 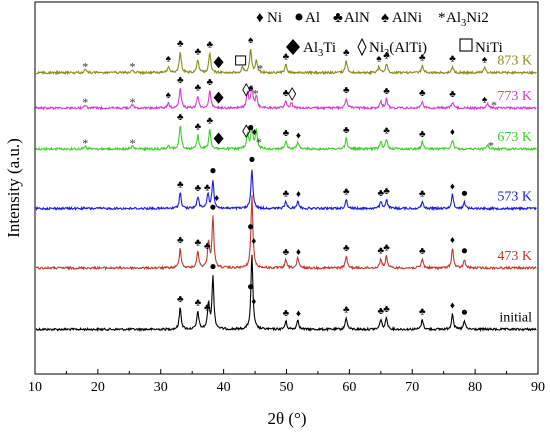 What do you see at coordinates (514, 96) in the screenshot?
I see `series-label: 773 K` at bounding box center [514, 96].